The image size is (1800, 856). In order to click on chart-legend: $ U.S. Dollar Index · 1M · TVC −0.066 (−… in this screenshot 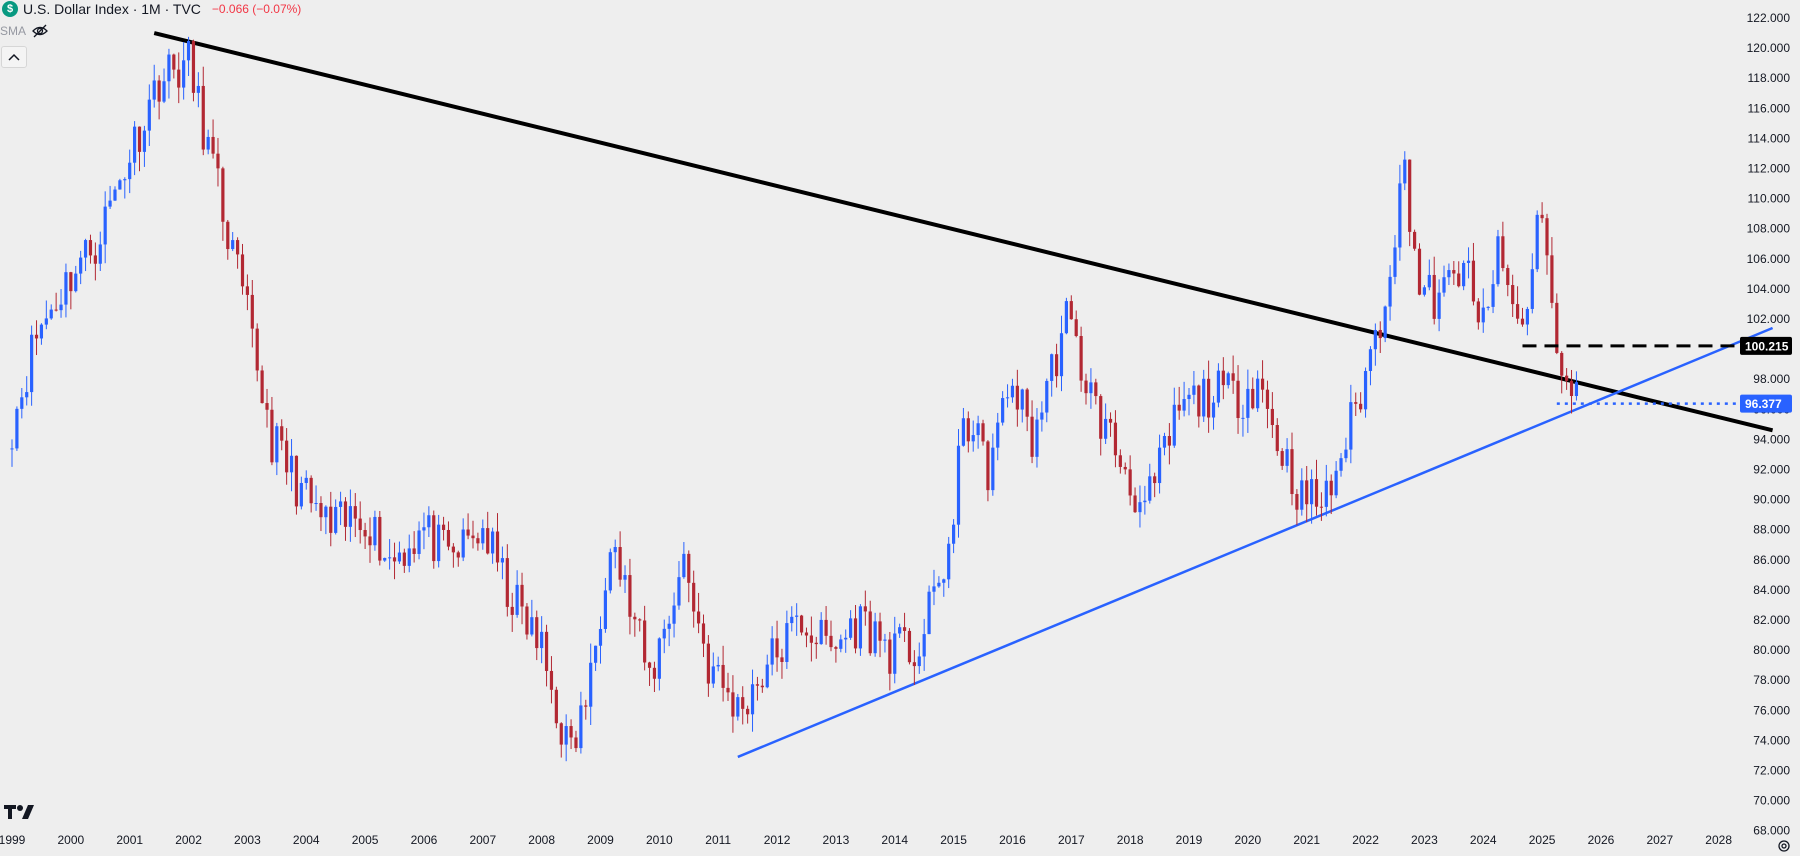, I will do `click(150, 9)`.